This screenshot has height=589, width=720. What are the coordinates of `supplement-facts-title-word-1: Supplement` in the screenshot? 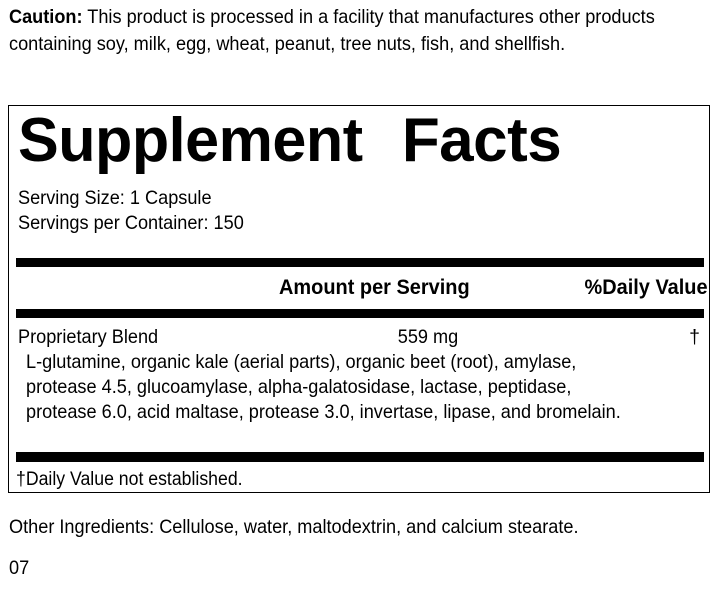 It's located at (190, 140).